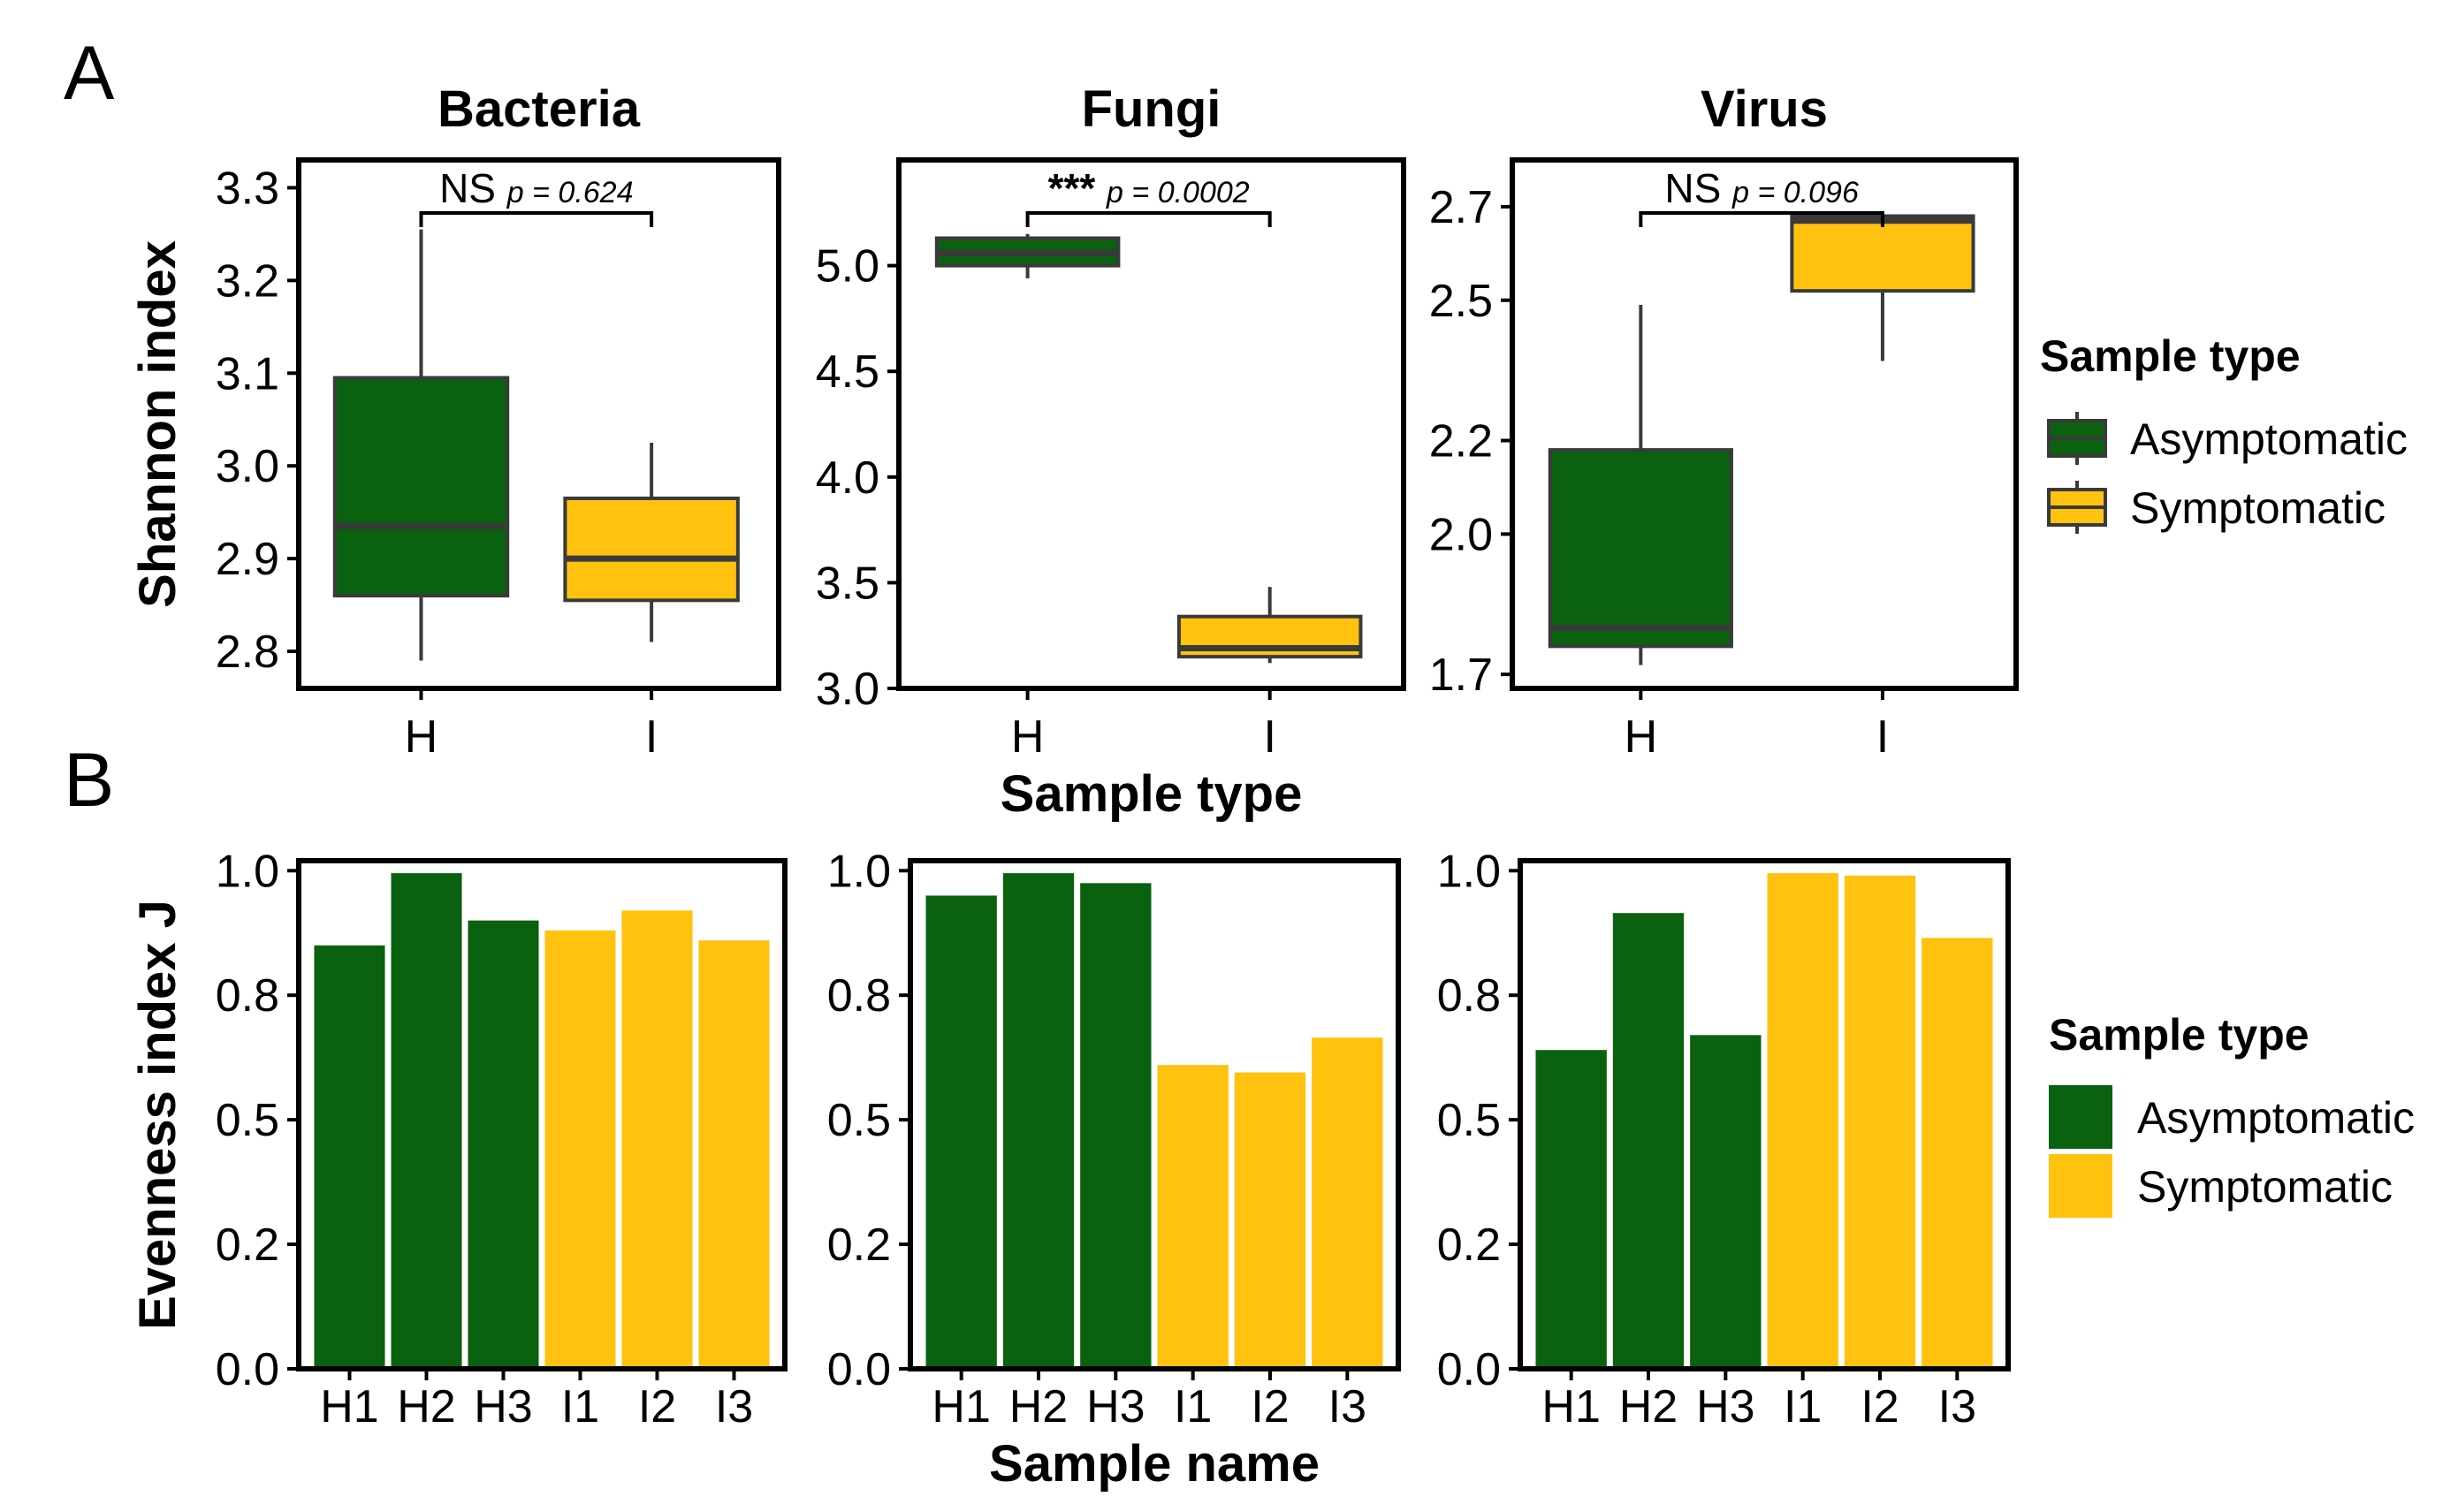 The height and width of the screenshot is (1512, 2458). I want to click on p-value: p = 0.0002, so click(1178, 192).